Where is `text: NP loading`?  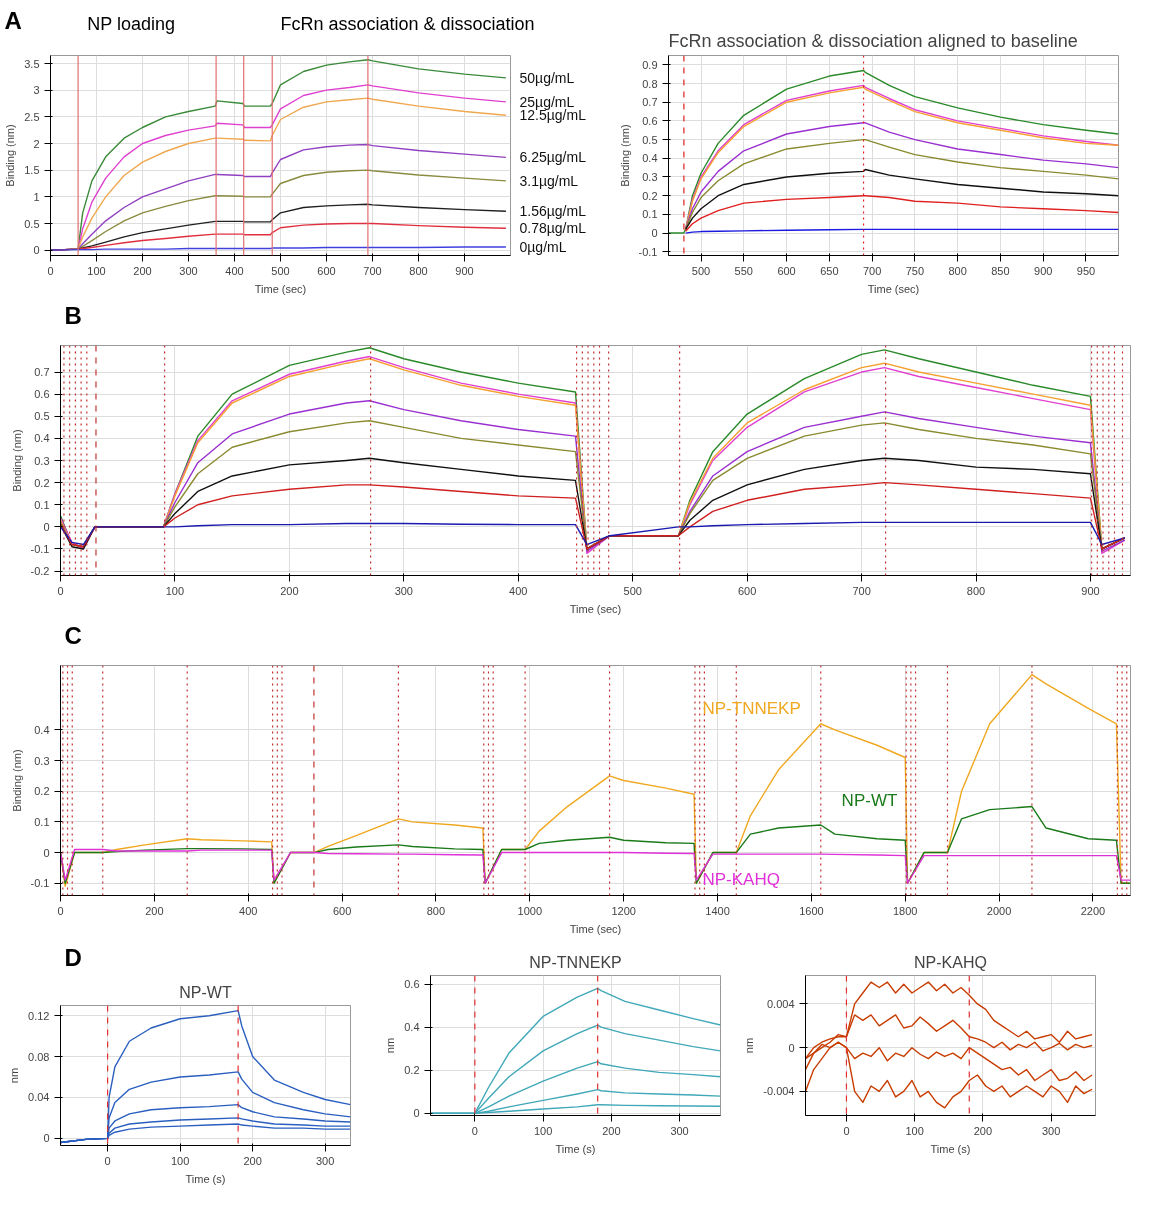 text: NP loading is located at coordinates (131, 23).